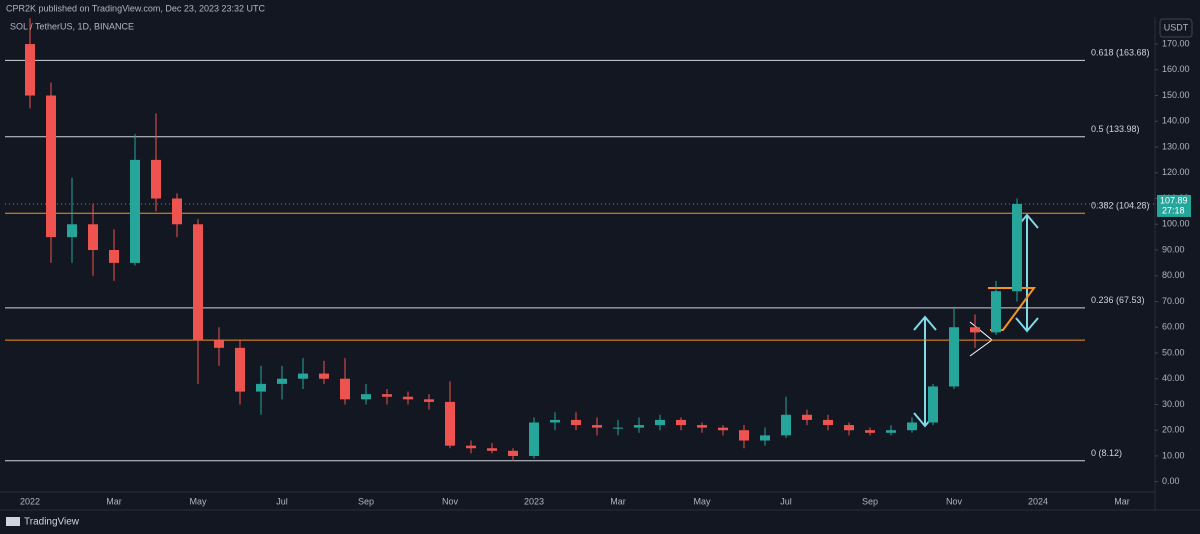 The height and width of the screenshot is (534, 1200). I want to click on y-tick-label: 90.00, so click(1173, 249).